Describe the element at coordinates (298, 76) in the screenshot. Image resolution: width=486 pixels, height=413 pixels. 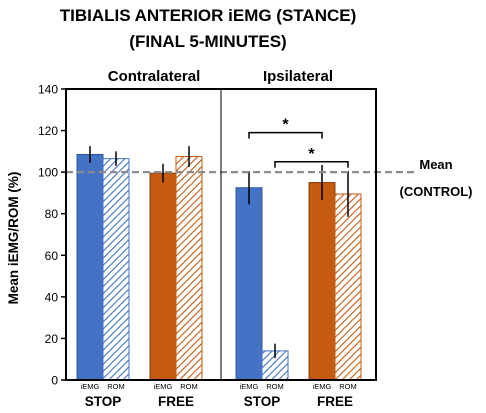
I see `panel-label-ipsilateral: Ipsilateral` at that location.